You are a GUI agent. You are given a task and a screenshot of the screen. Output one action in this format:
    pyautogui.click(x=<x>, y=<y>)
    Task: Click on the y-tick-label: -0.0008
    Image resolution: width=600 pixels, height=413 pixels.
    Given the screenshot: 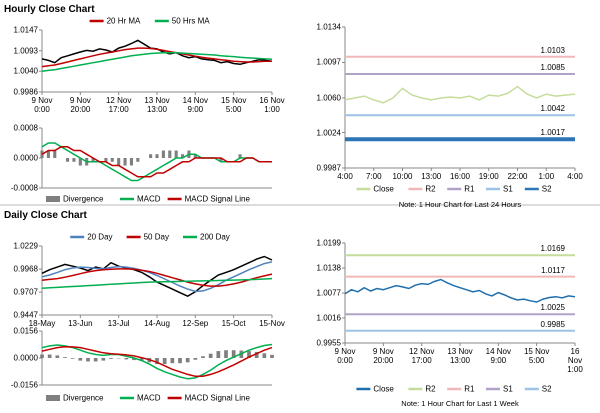 What is the action you would take?
    pyautogui.click(x=24, y=188)
    